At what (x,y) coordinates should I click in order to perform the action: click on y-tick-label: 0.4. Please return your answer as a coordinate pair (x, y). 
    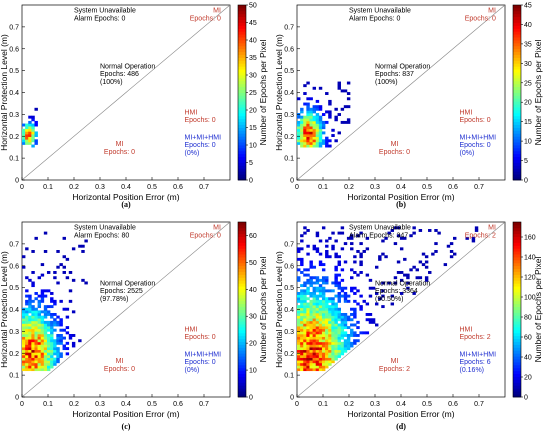
    Looking at the image, I should click on (289, 93).